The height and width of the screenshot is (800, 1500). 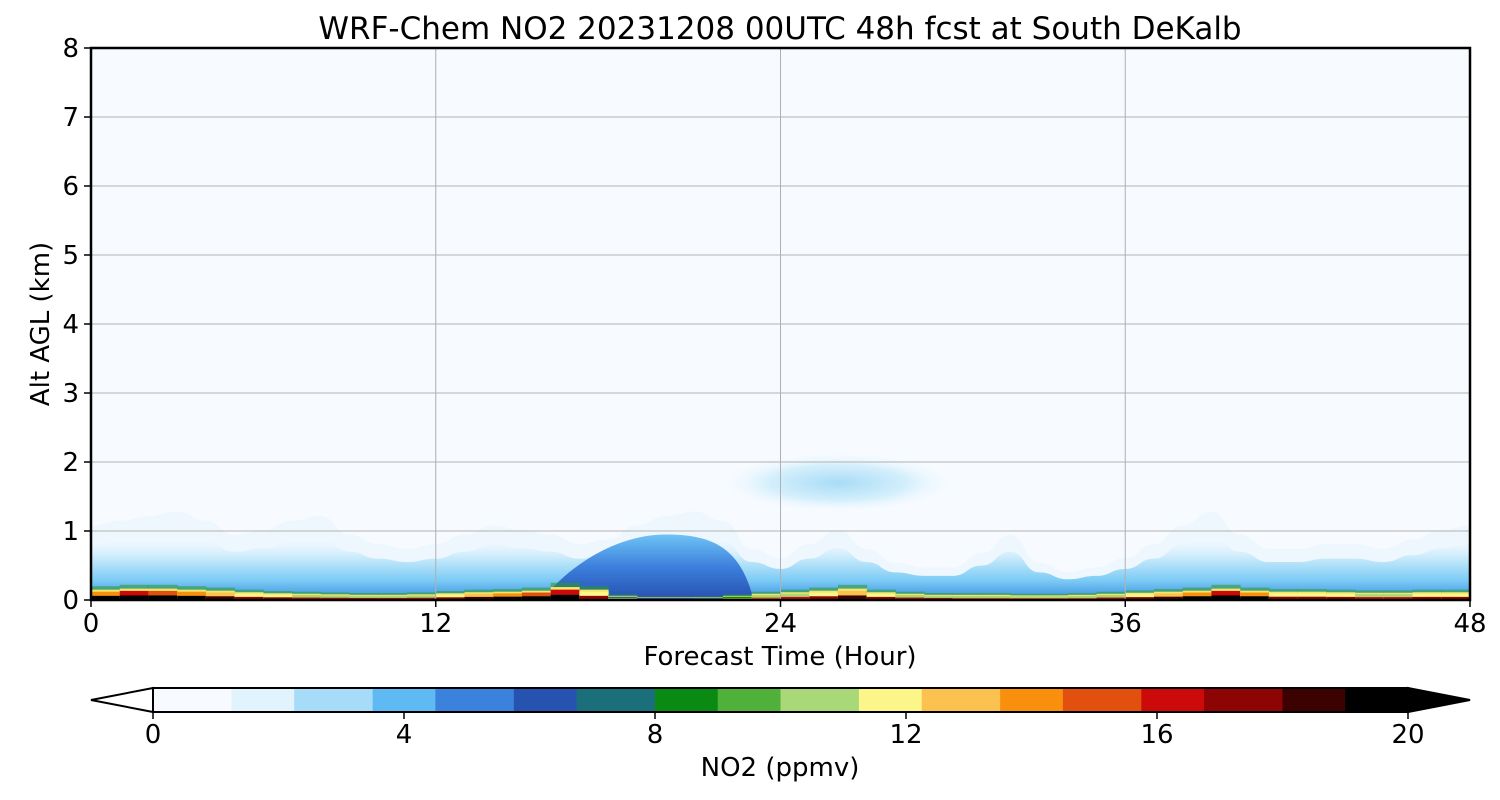 What do you see at coordinates (70, 49) in the screenshot?
I see `y-tick-label: 8` at bounding box center [70, 49].